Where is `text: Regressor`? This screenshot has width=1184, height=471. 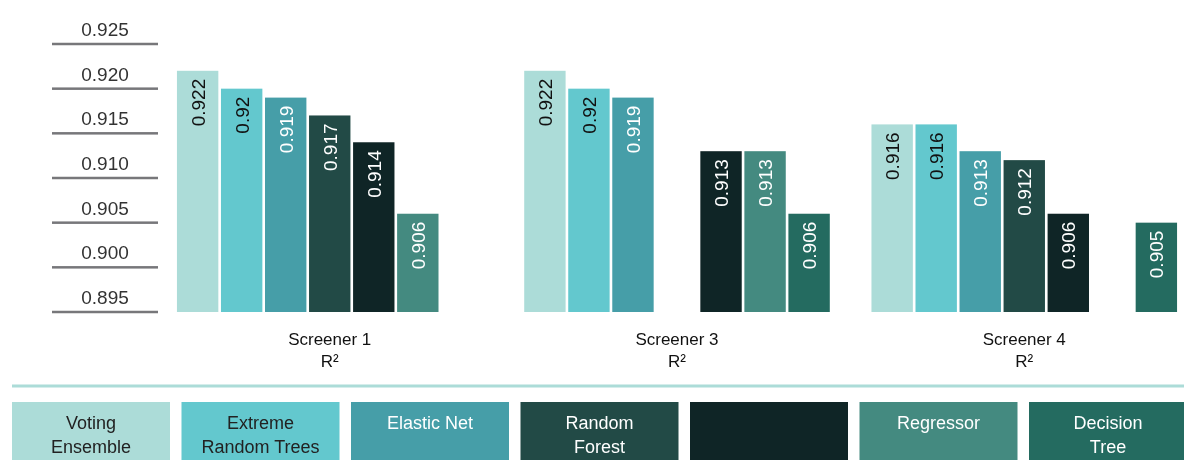
text: Regressor is located at coordinates (938, 423).